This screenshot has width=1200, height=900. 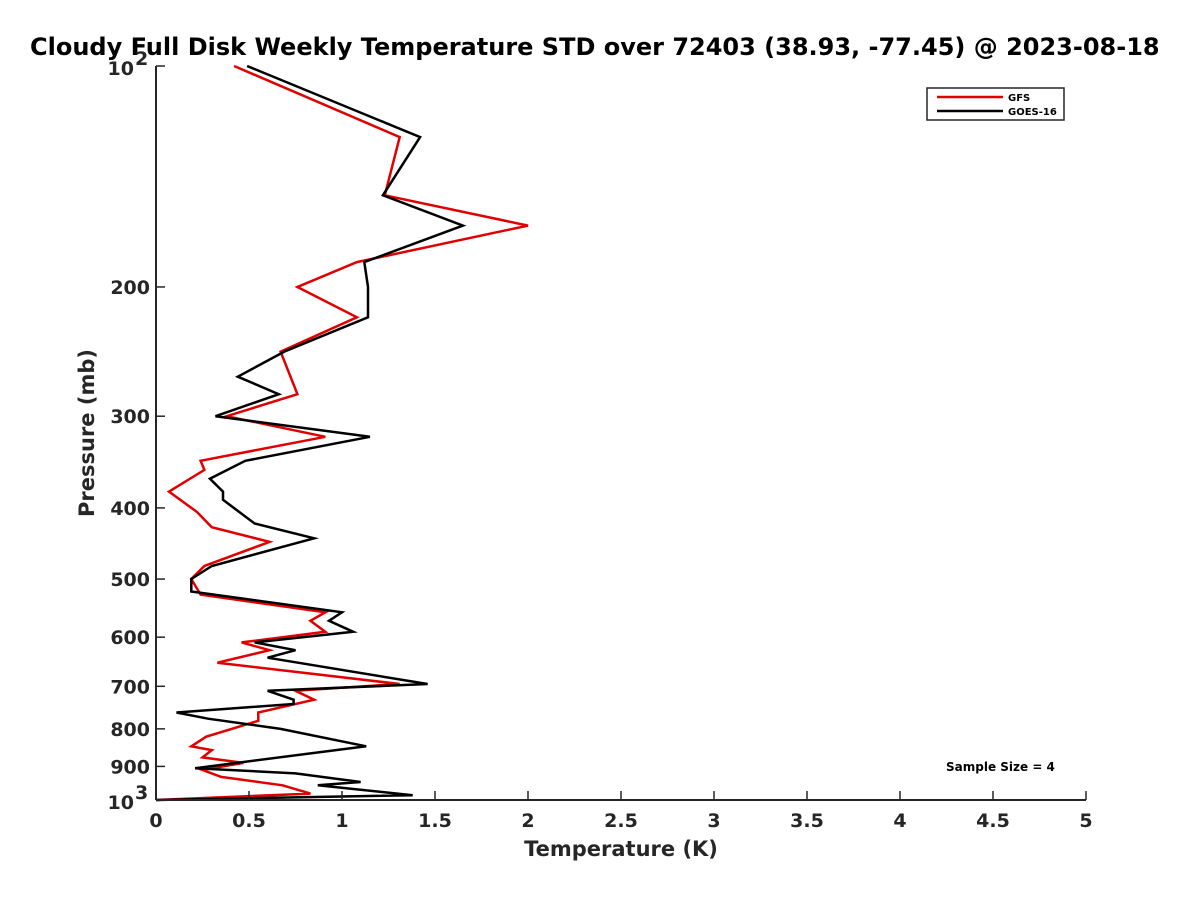 What do you see at coordinates (713, 821) in the screenshot?
I see `x-tick-label: 3` at bounding box center [713, 821].